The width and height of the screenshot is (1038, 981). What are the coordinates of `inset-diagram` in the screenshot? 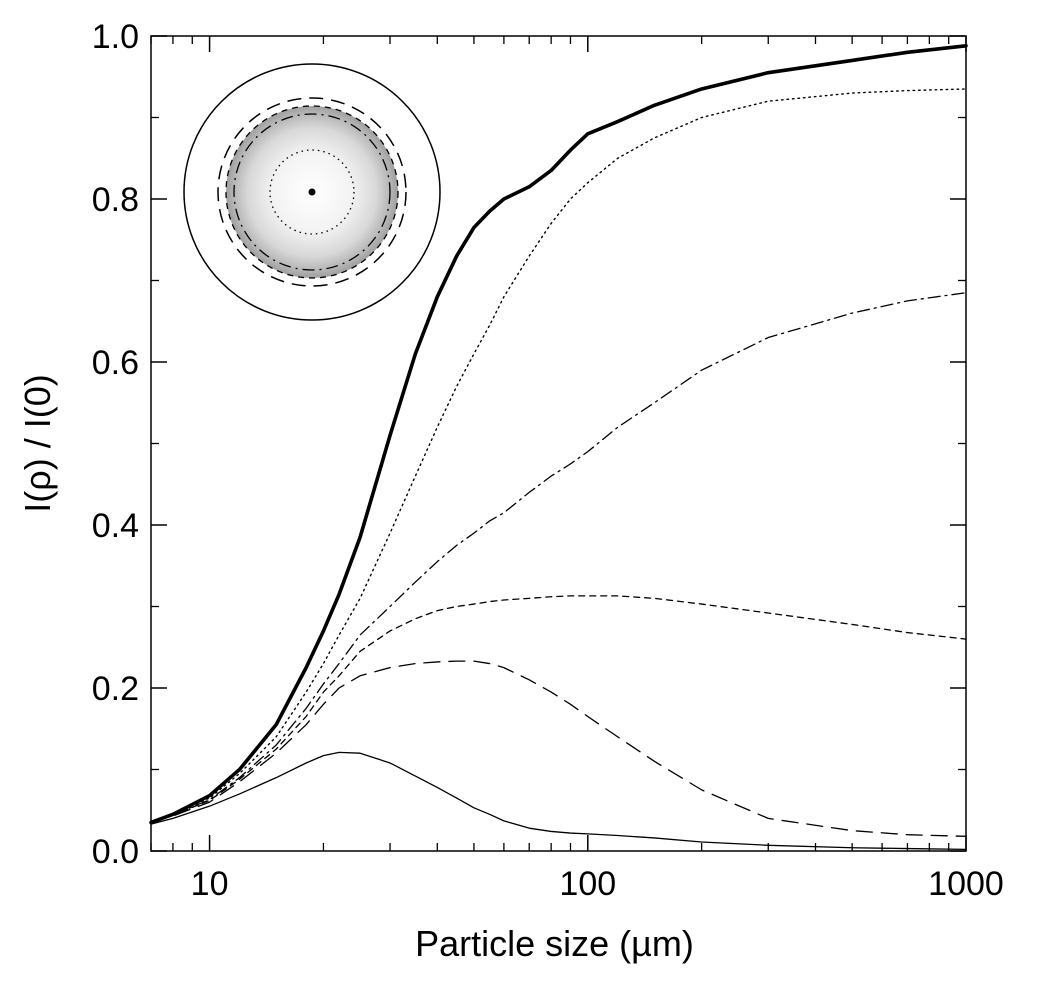 It's located at (312, 192).